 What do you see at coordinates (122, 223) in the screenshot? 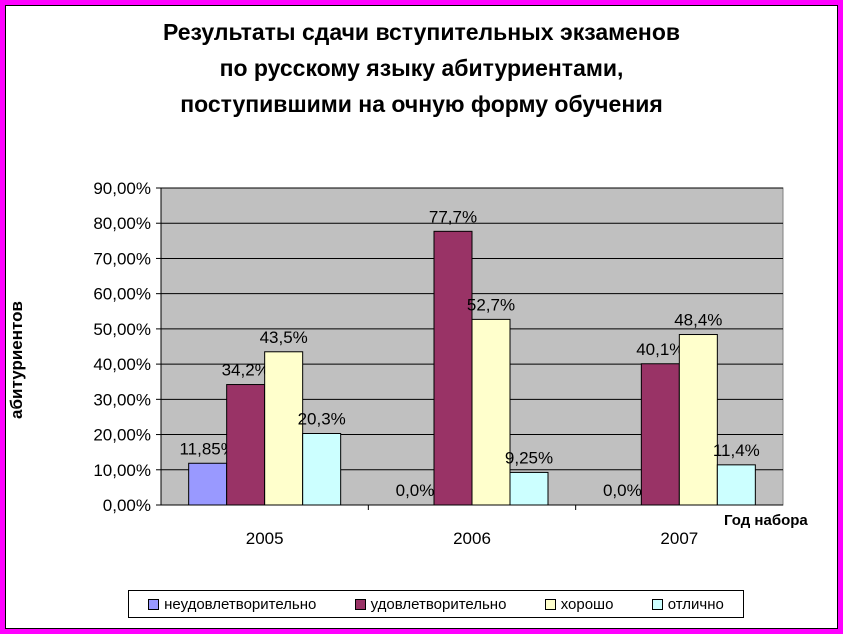
I see `y-tick-label: 80,00%` at bounding box center [122, 223].